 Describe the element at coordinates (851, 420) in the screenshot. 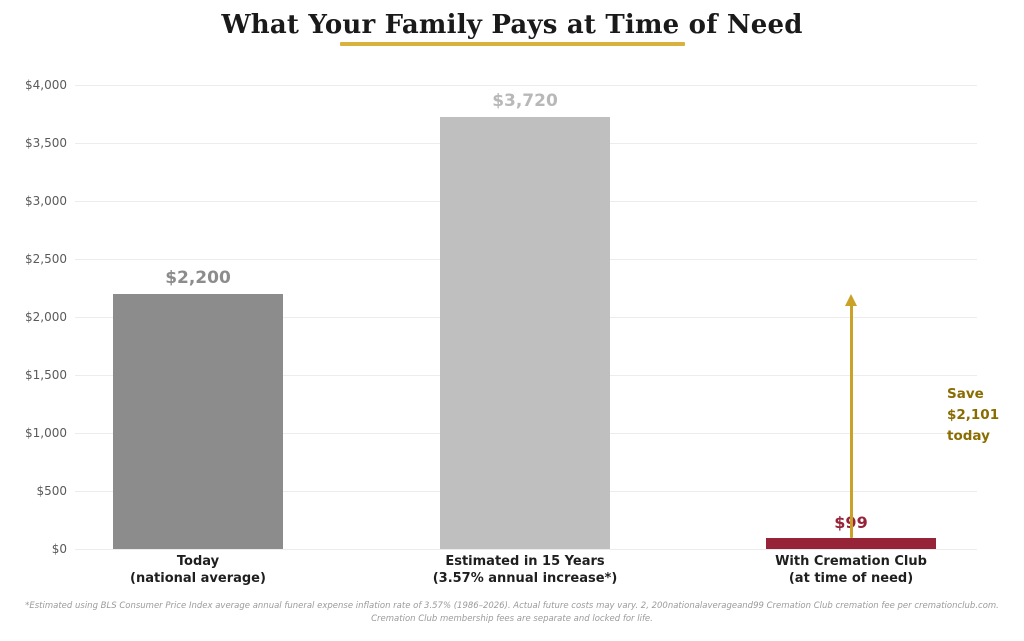

I see `savings-arrow-line` at that location.